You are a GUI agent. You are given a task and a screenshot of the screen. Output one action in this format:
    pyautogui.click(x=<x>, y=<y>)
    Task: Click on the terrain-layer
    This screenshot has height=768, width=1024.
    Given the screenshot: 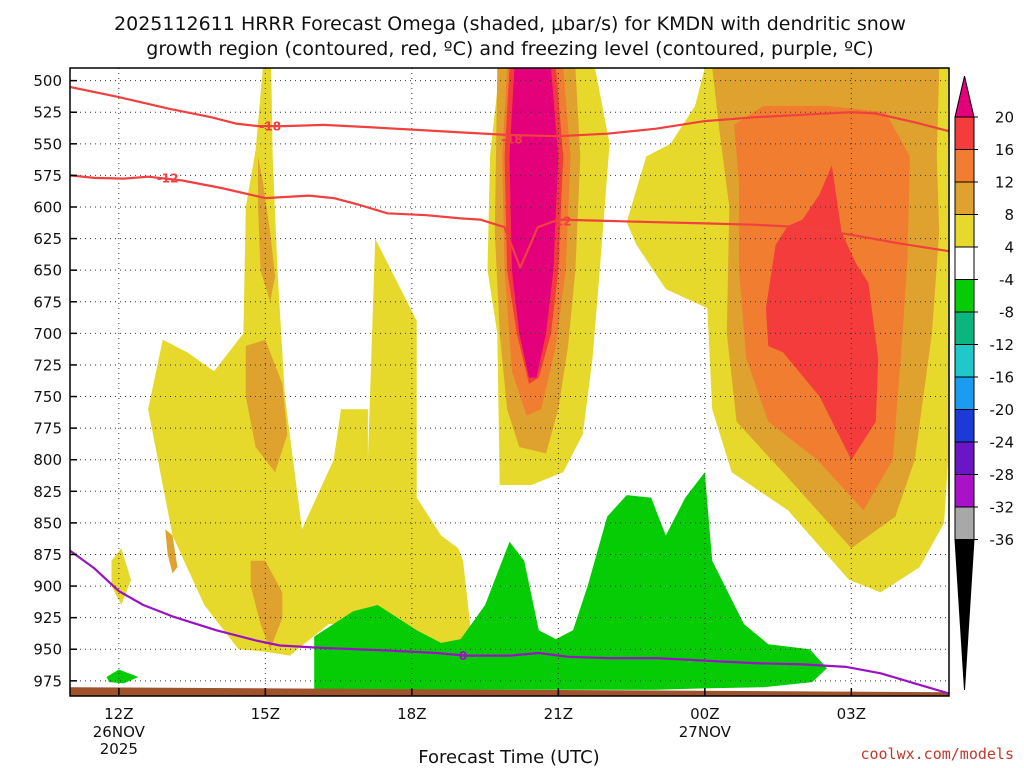 What is the action you would take?
    pyautogui.click(x=509, y=691)
    